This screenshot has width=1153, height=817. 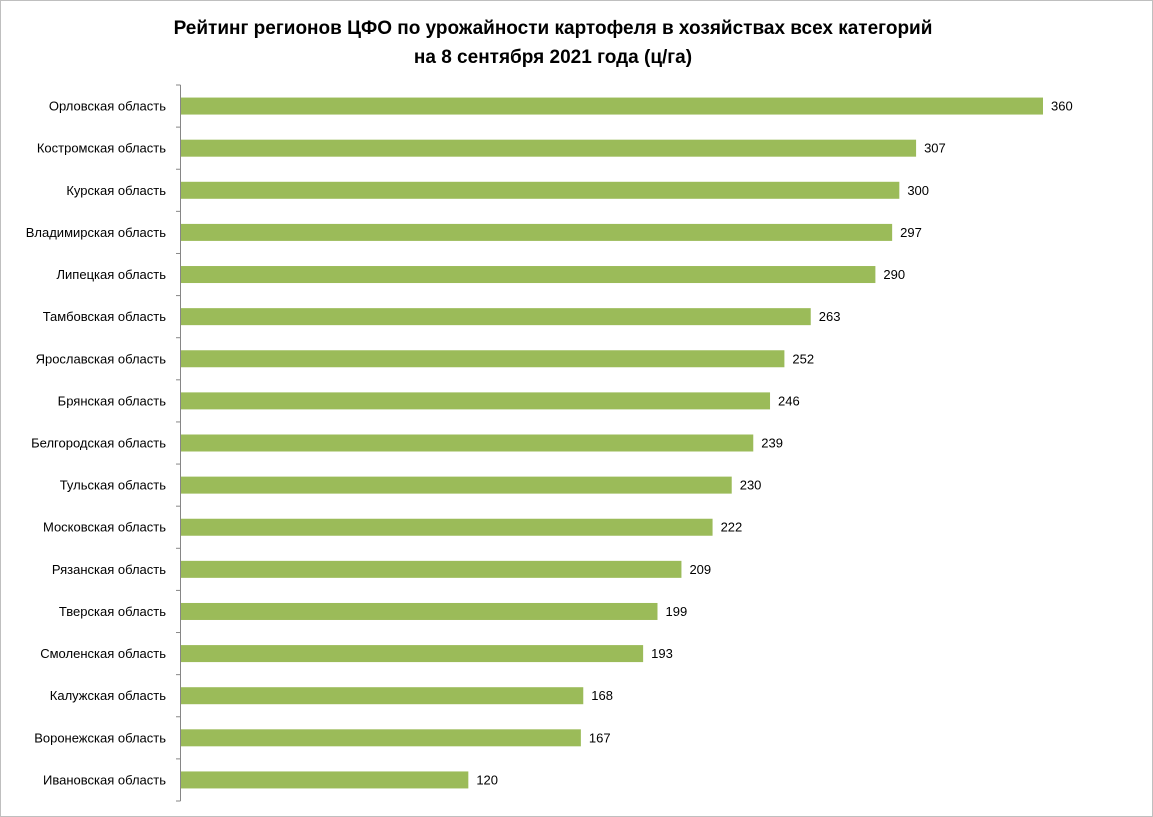 I want to click on data-label: 360, so click(x=1062, y=106).